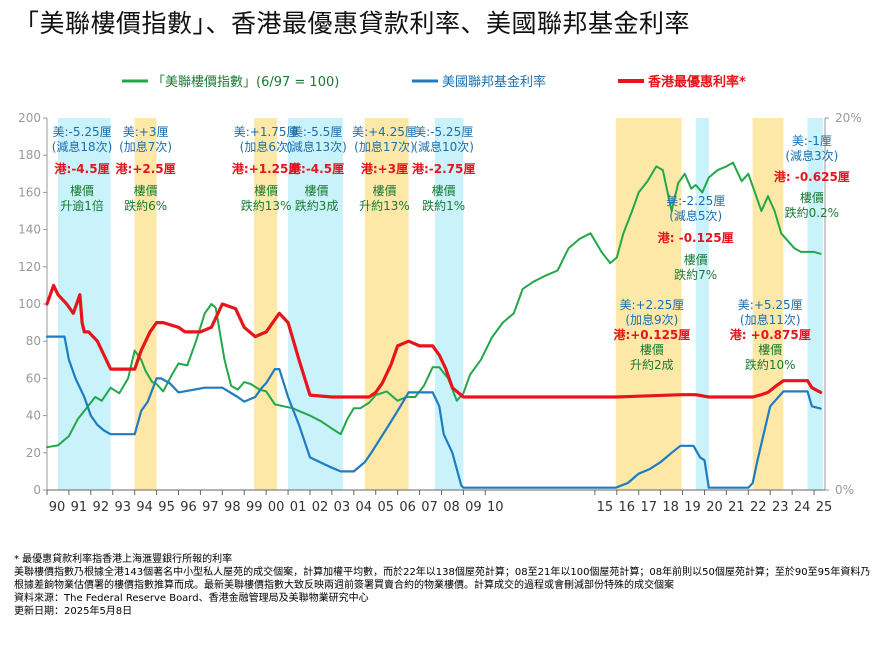 Image resolution: width=880 pixels, height=646 pixels. I want to click on footnote-prime-rate: * 最優惠貸款利率指香港上海滙豐銀行所報的利率, so click(123, 559).